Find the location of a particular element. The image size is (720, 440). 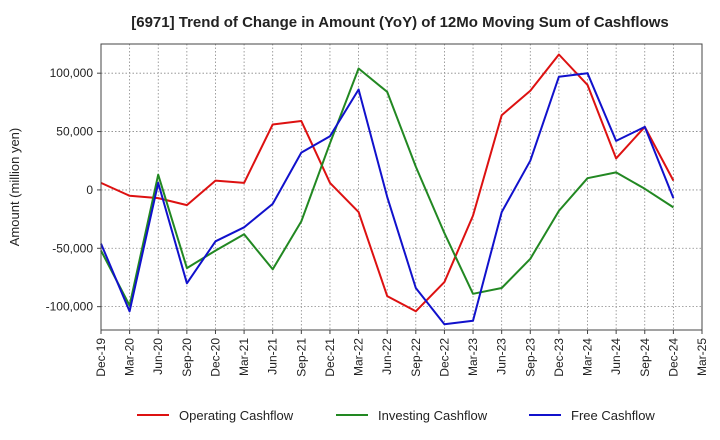

x-tick-label: Dec-19 is located at coordinates (101, 357).